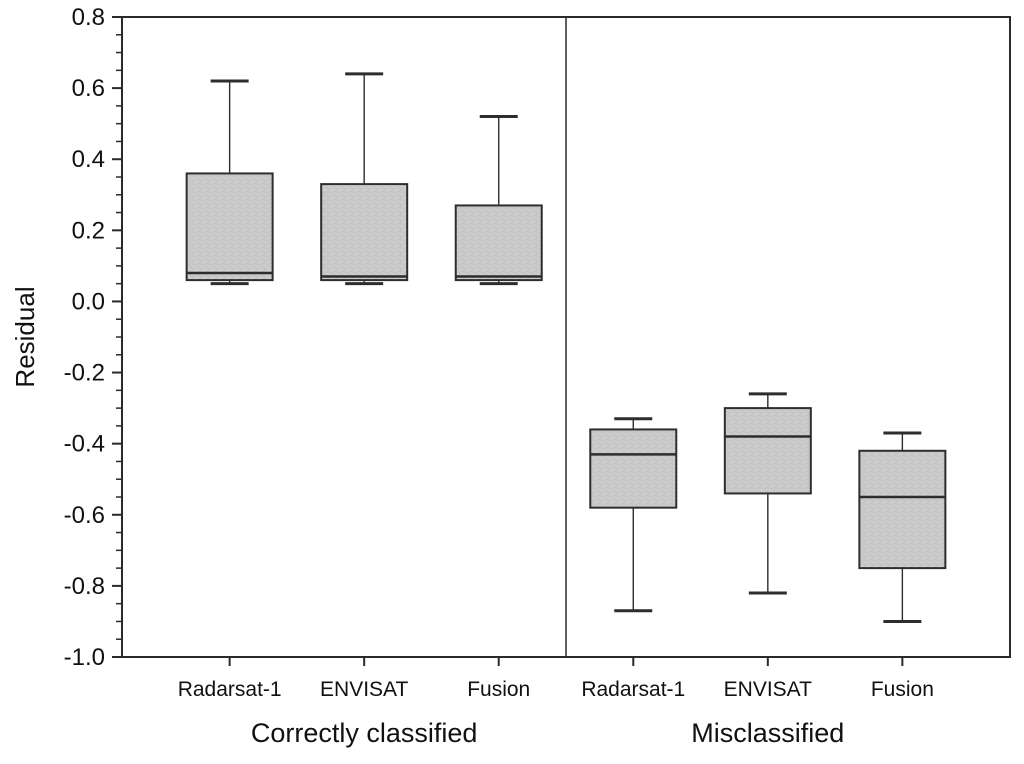 The height and width of the screenshot is (764, 1024). I want to click on y-axis-title: Residual, so click(25, 336).